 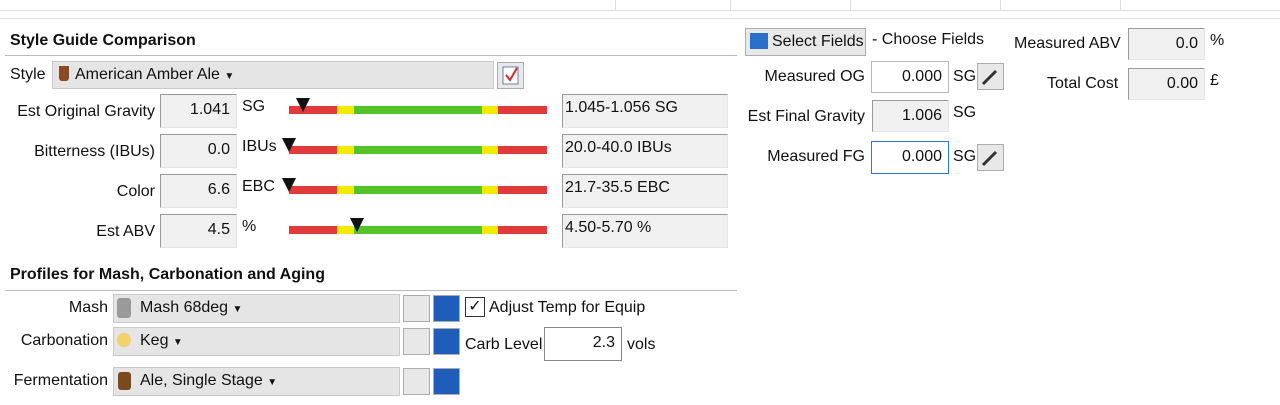 I want to click on row-range: 1.045-1.056 SG, so click(x=645, y=111).